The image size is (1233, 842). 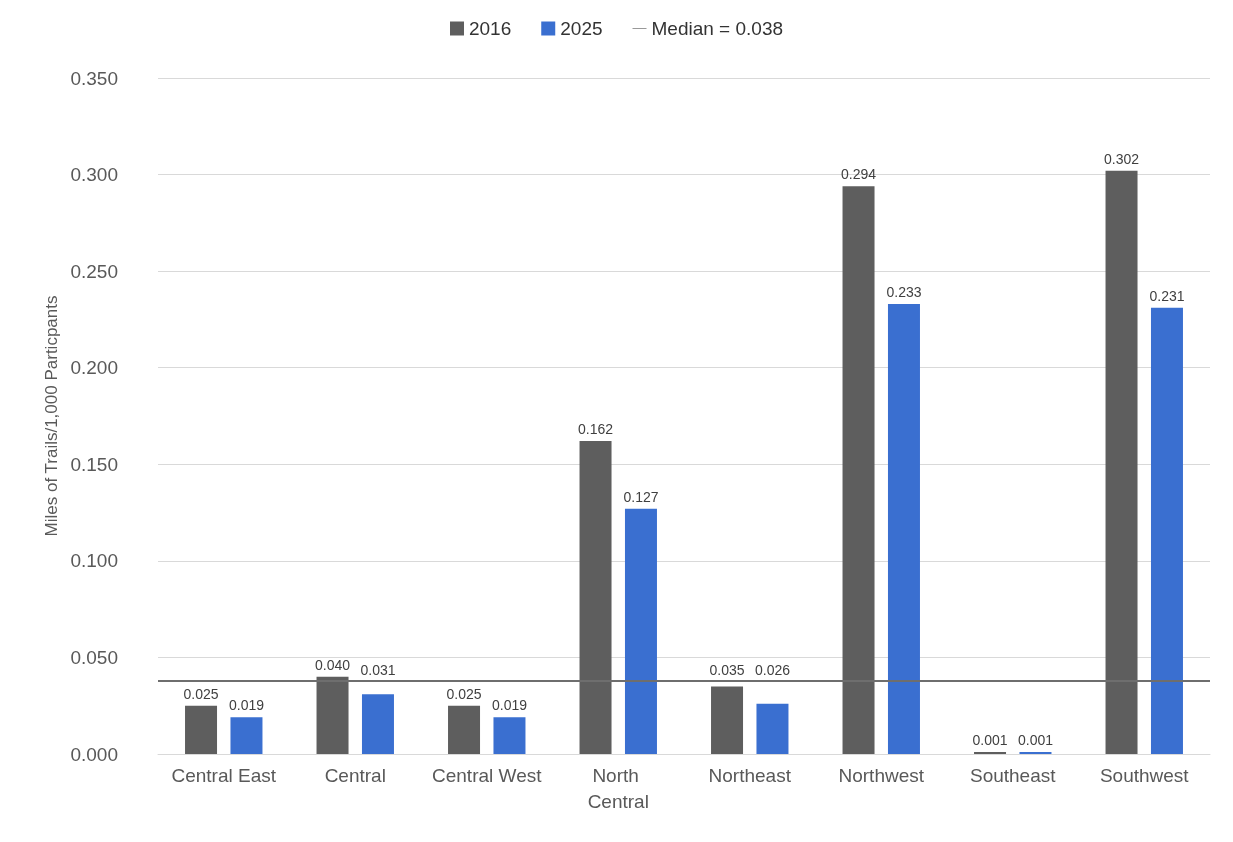 What do you see at coordinates (750, 775) in the screenshot?
I see `x-tick-label: Northeast` at bounding box center [750, 775].